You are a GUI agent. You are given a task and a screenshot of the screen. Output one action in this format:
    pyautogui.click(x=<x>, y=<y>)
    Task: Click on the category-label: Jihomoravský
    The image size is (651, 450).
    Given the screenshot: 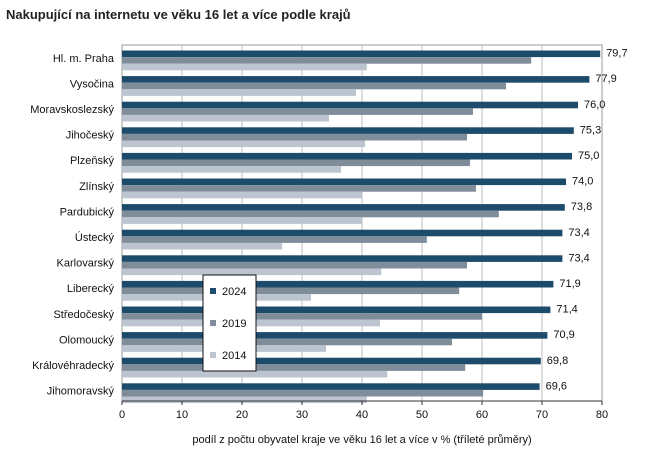 What is the action you would take?
    pyautogui.click(x=81, y=392)
    